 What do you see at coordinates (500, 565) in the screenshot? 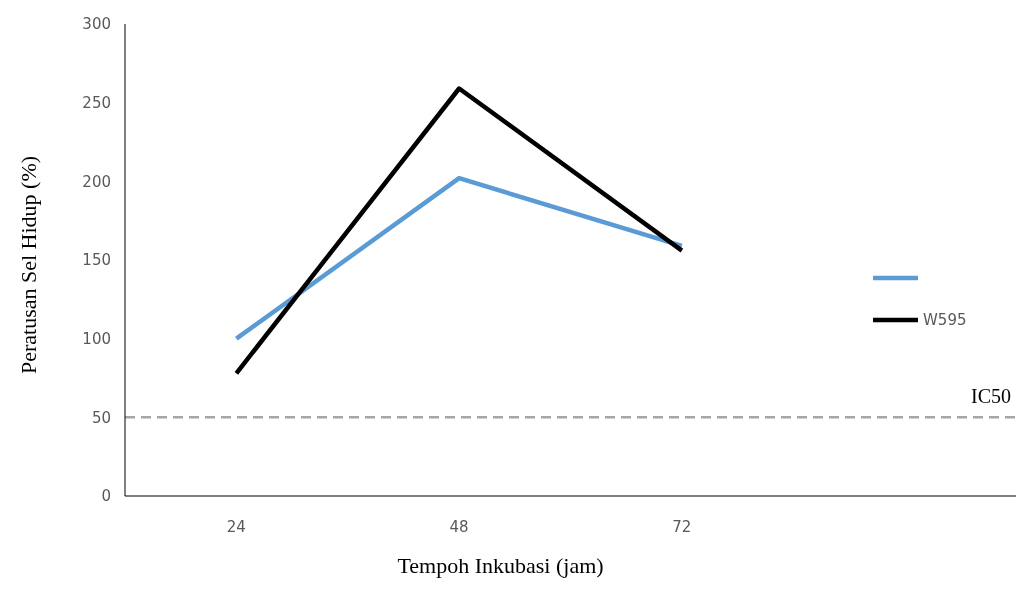
I see `x-axis-title: Tempoh Inkubasi (jam)` at bounding box center [500, 565].